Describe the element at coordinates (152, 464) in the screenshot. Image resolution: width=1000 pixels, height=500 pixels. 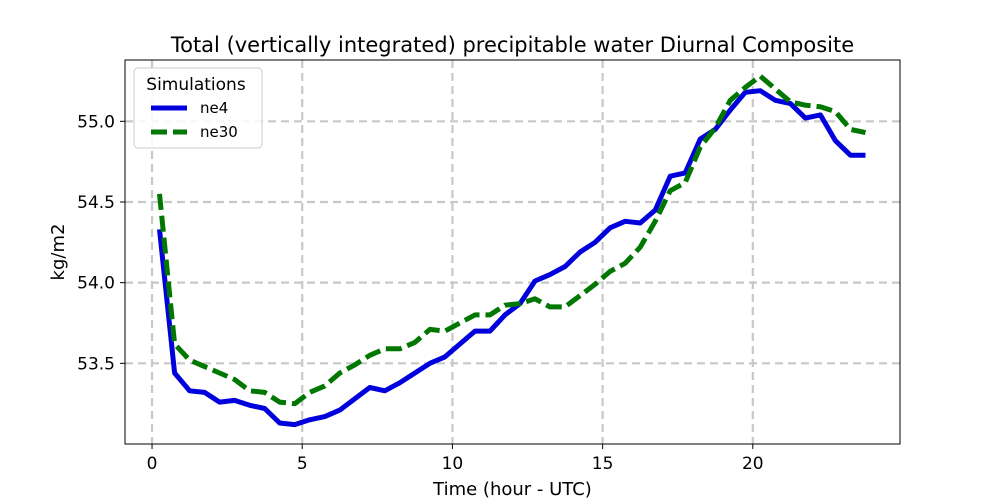
I see `x-tick-label: 0` at that location.